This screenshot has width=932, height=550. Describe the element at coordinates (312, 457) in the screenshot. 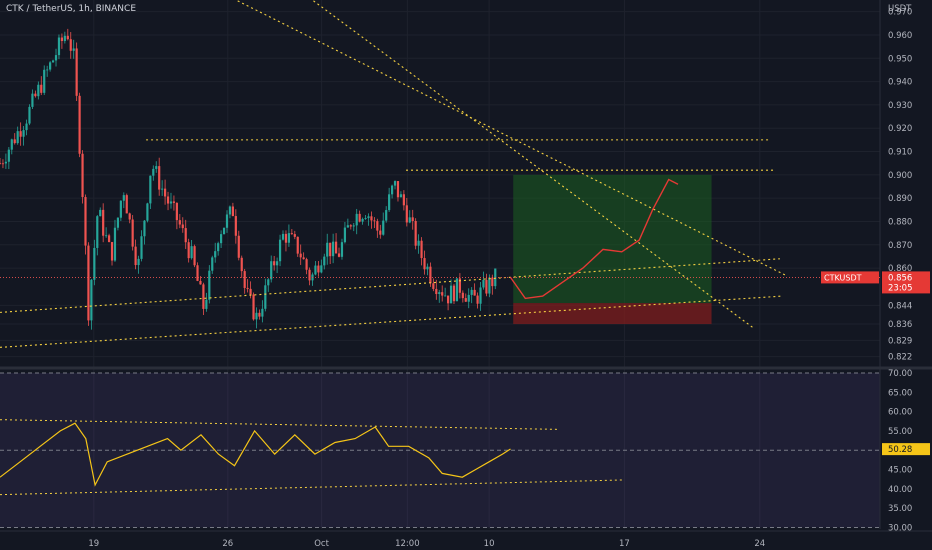

I see `rsi-indicator` at that location.